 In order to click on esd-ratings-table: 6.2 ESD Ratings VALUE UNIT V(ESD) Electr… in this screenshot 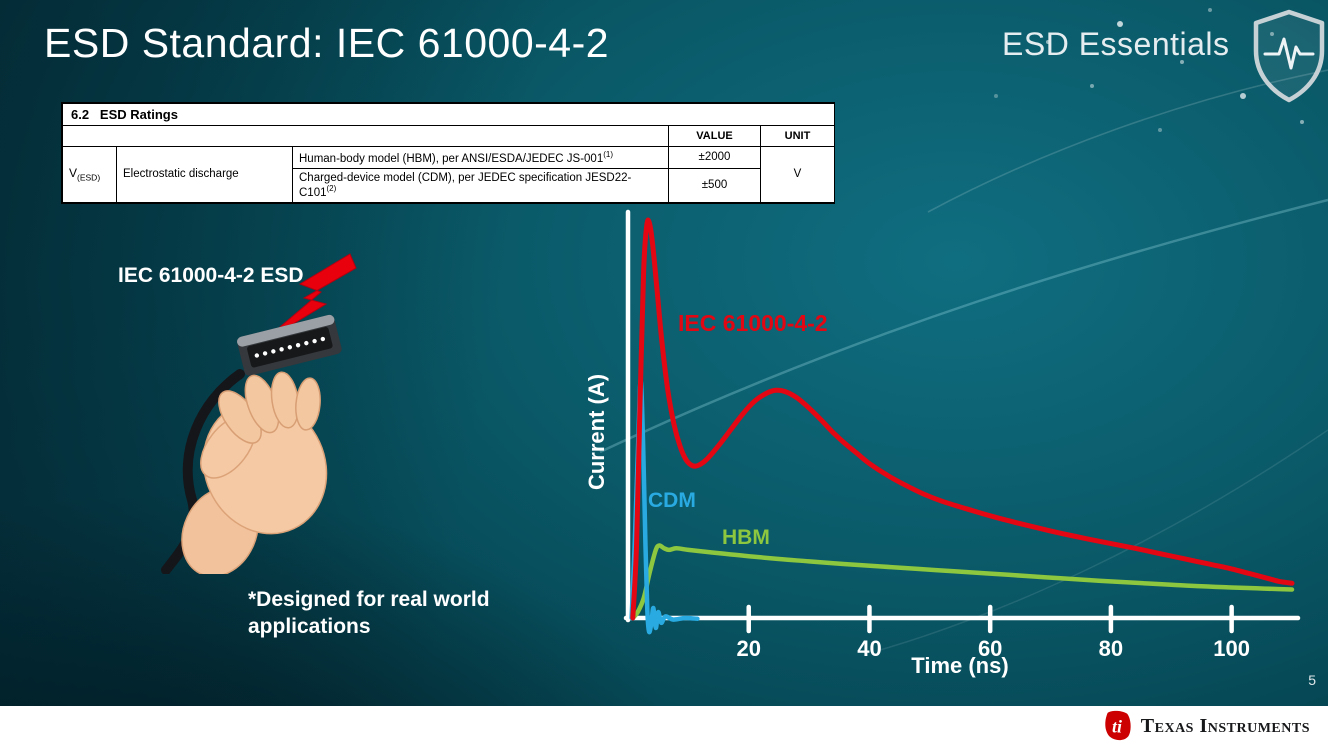, I will do `click(448, 153)`.